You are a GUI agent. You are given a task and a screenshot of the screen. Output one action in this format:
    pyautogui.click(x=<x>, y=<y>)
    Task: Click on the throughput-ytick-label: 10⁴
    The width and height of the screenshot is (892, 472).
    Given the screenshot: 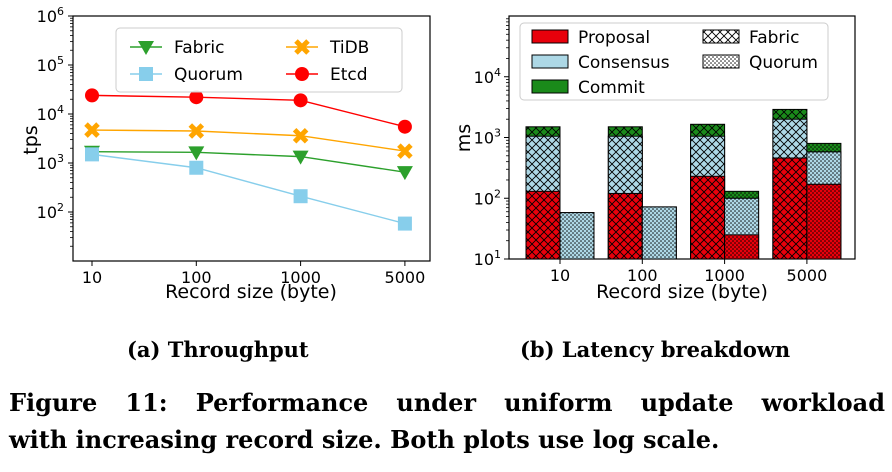 What is the action you would take?
    pyautogui.click(x=50, y=113)
    